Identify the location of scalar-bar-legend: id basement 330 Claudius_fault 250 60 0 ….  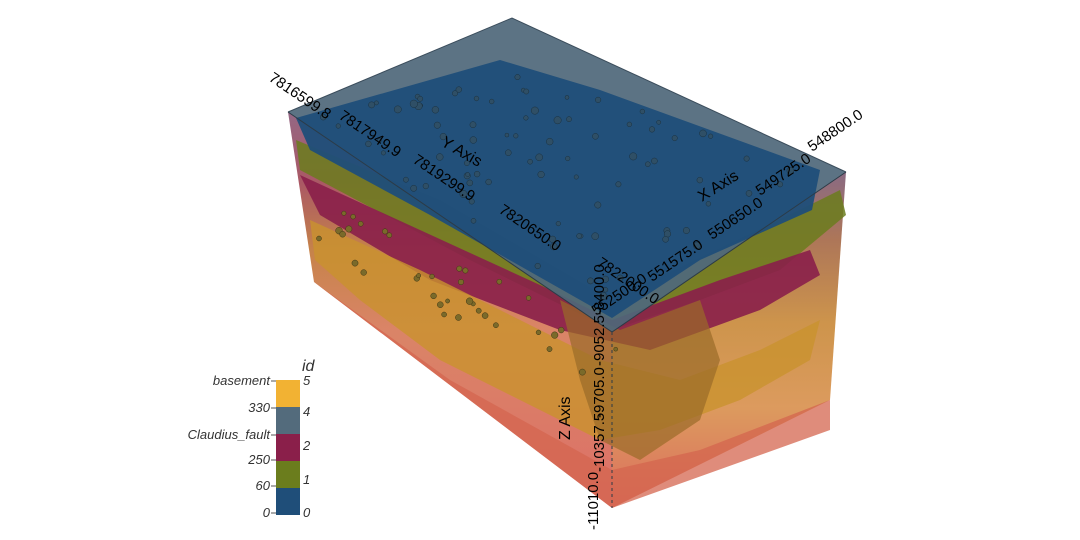
(252, 439).